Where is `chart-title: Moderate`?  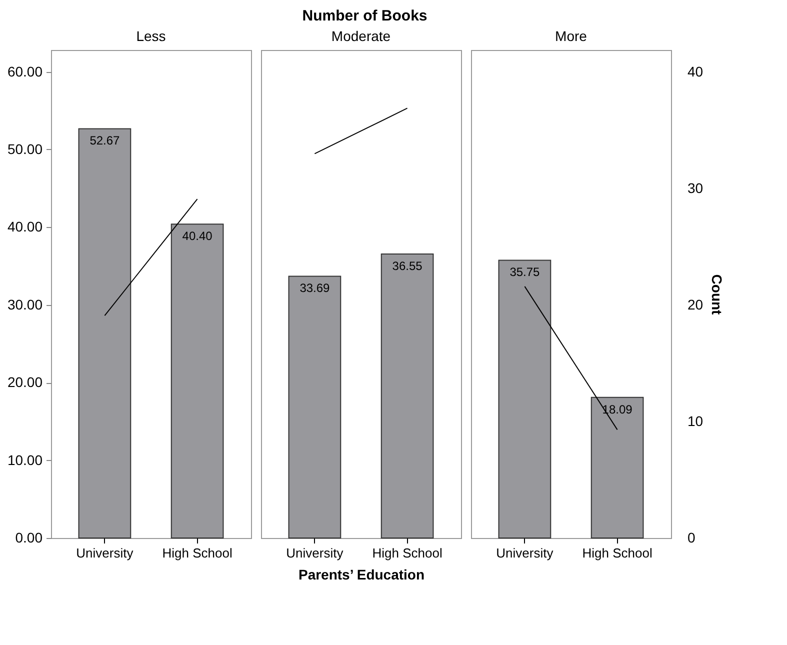 chart-title: Moderate is located at coordinates (361, 36).